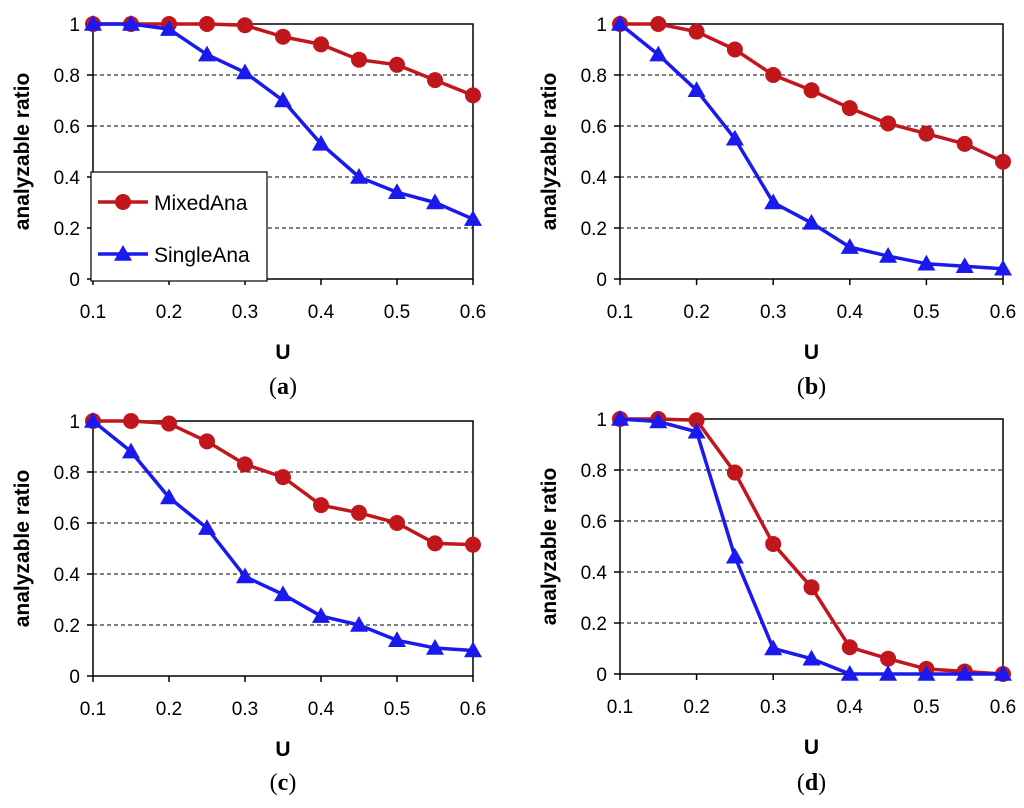 This screenshot has height=808, width=1024. I want to click on legend-marker-MixedAna, so click(123, 202).